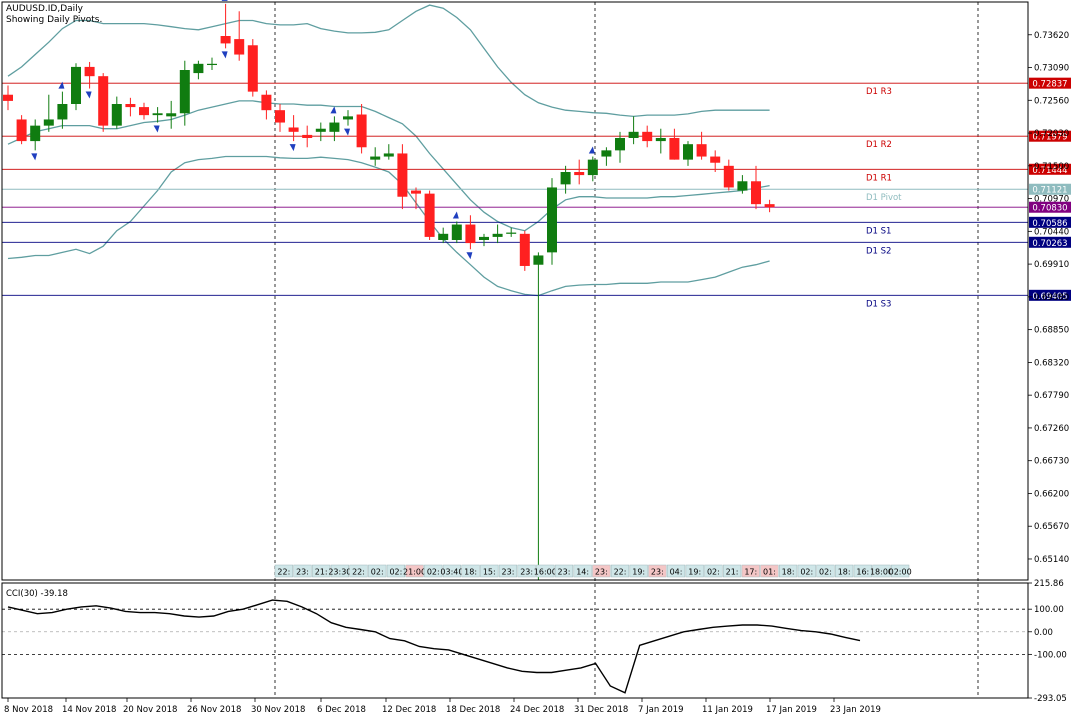 This screenshot has height=724, width=1080. What do you see at coordinates (791, 710) in the screenshot?
I see `date-tick-label-12: 17 Jan 2019` at bounding box center [791, 710].